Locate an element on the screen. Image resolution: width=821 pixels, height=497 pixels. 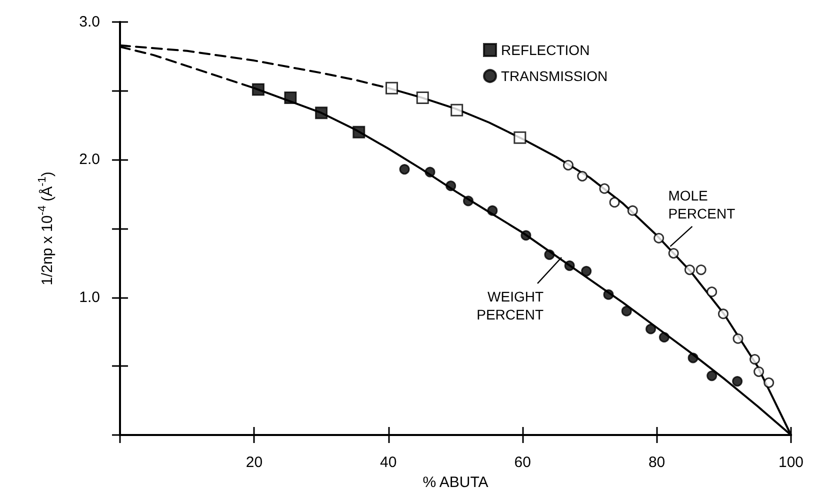
x-tick-label: 100 is located at coordinates (791, 462).